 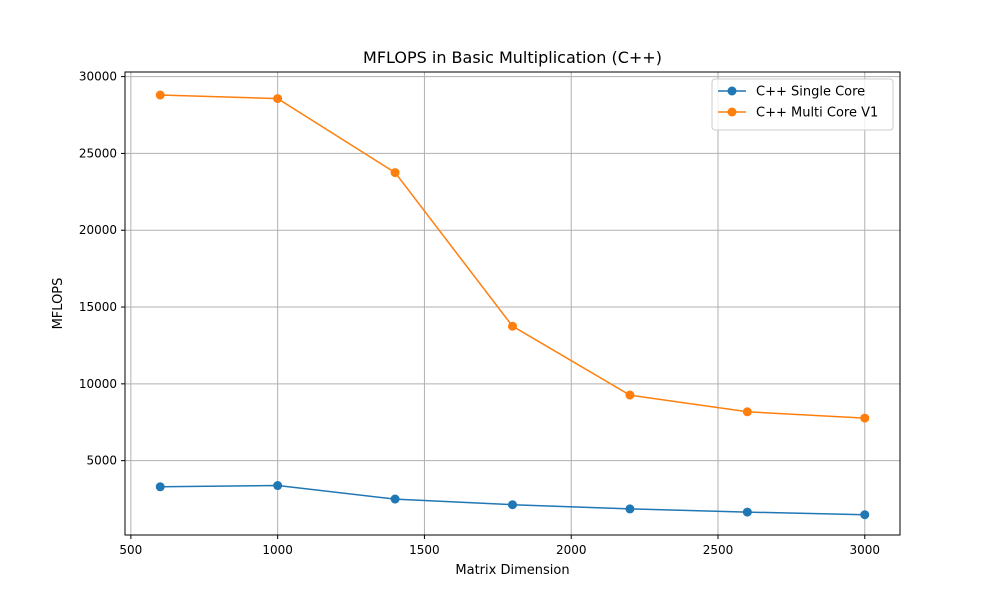 What do you see at coordinates (864, 550) in the screenshot?
I see `x-tick-label: 3000` at bounding box center [864, 550].